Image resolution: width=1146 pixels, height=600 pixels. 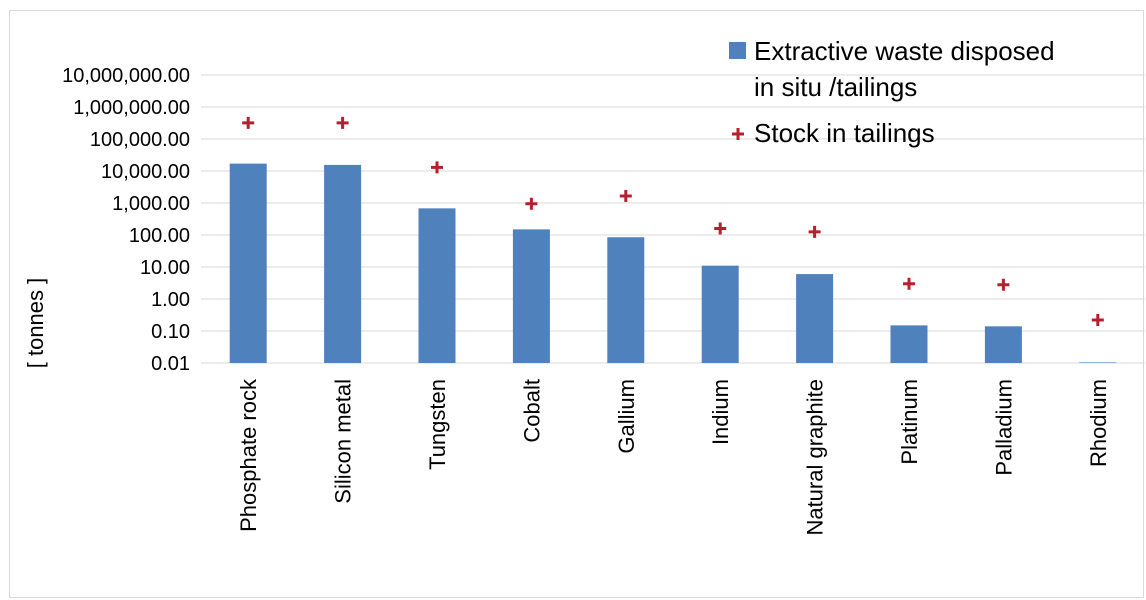 What do you see at coordinates (170, 332) in the screenshot?
I see `y-tick-label: 0.10` at bounding box center [170, 332].